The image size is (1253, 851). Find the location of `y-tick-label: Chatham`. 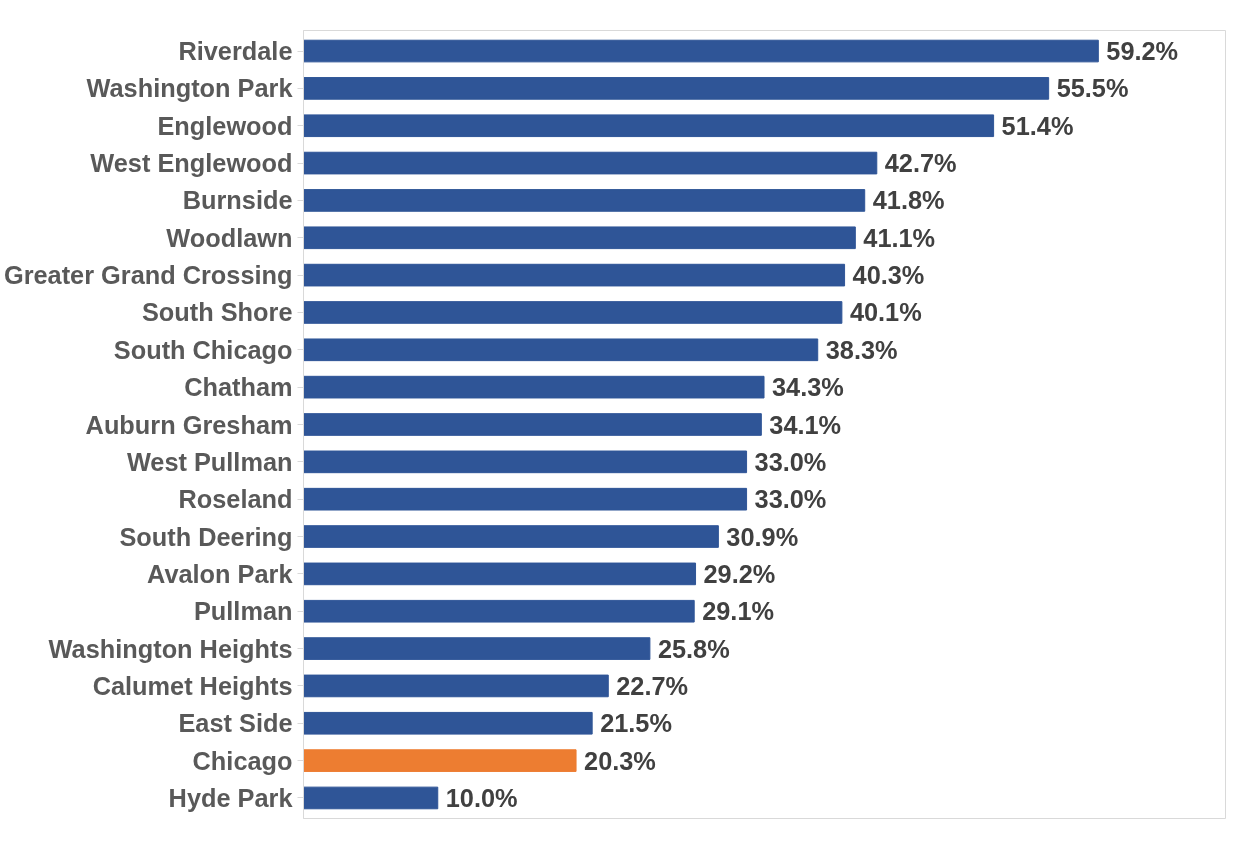

y-tick-label: Chatham is located at coordinates (238, 387).